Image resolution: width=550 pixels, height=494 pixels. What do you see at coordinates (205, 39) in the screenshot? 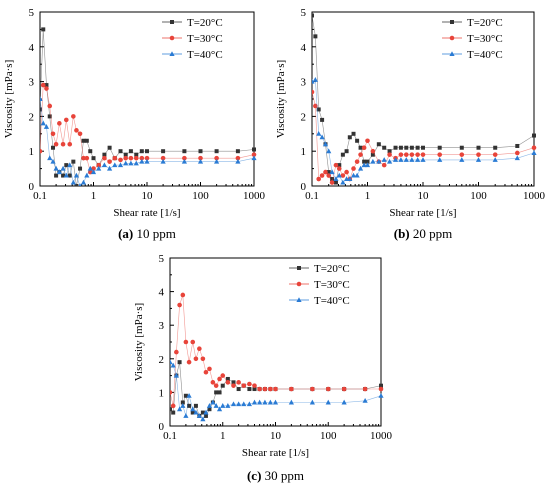
I see `legend-label: T=30°C` at bounding box center [205, 39].